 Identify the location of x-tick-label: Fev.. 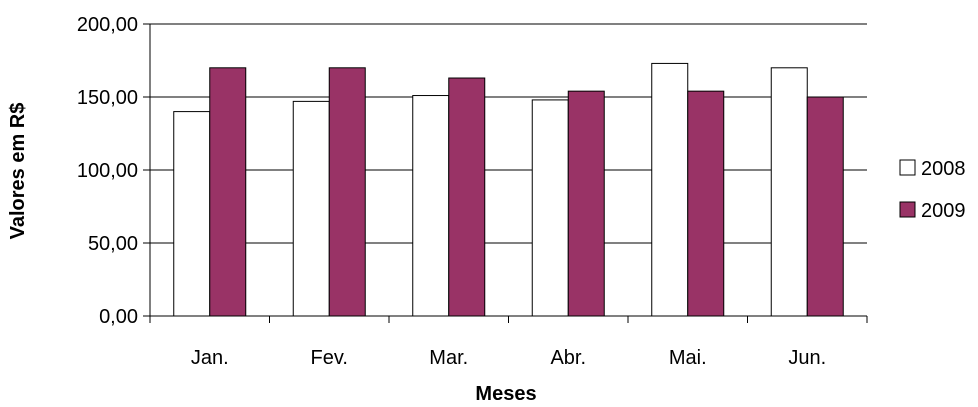
(329, 358).